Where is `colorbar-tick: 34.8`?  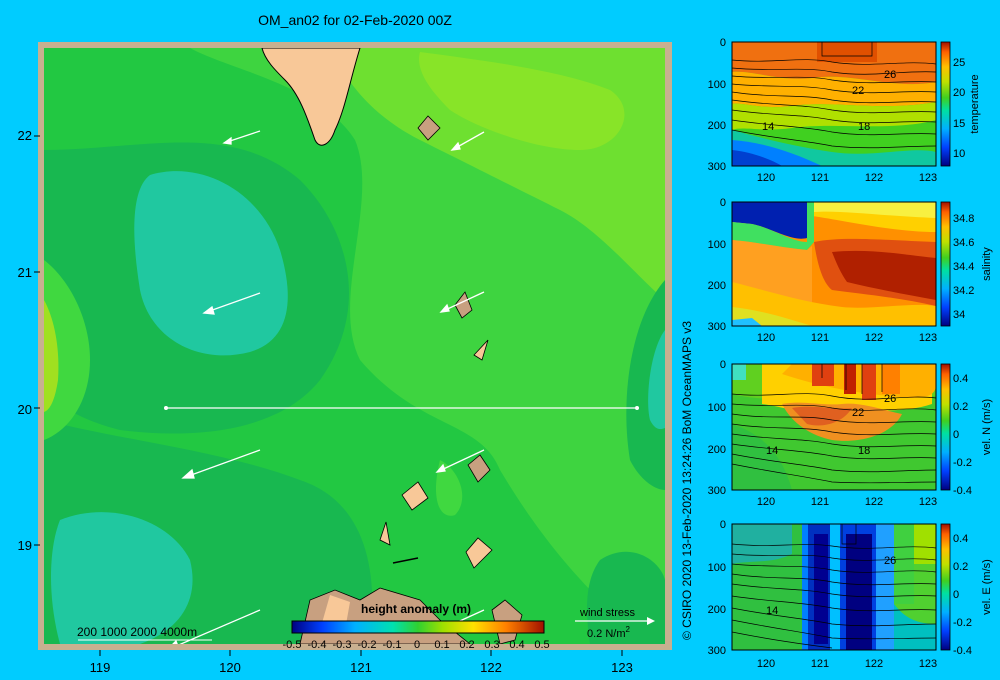
colorbar-tick: 34.8 is located at coordinates (963, 219).